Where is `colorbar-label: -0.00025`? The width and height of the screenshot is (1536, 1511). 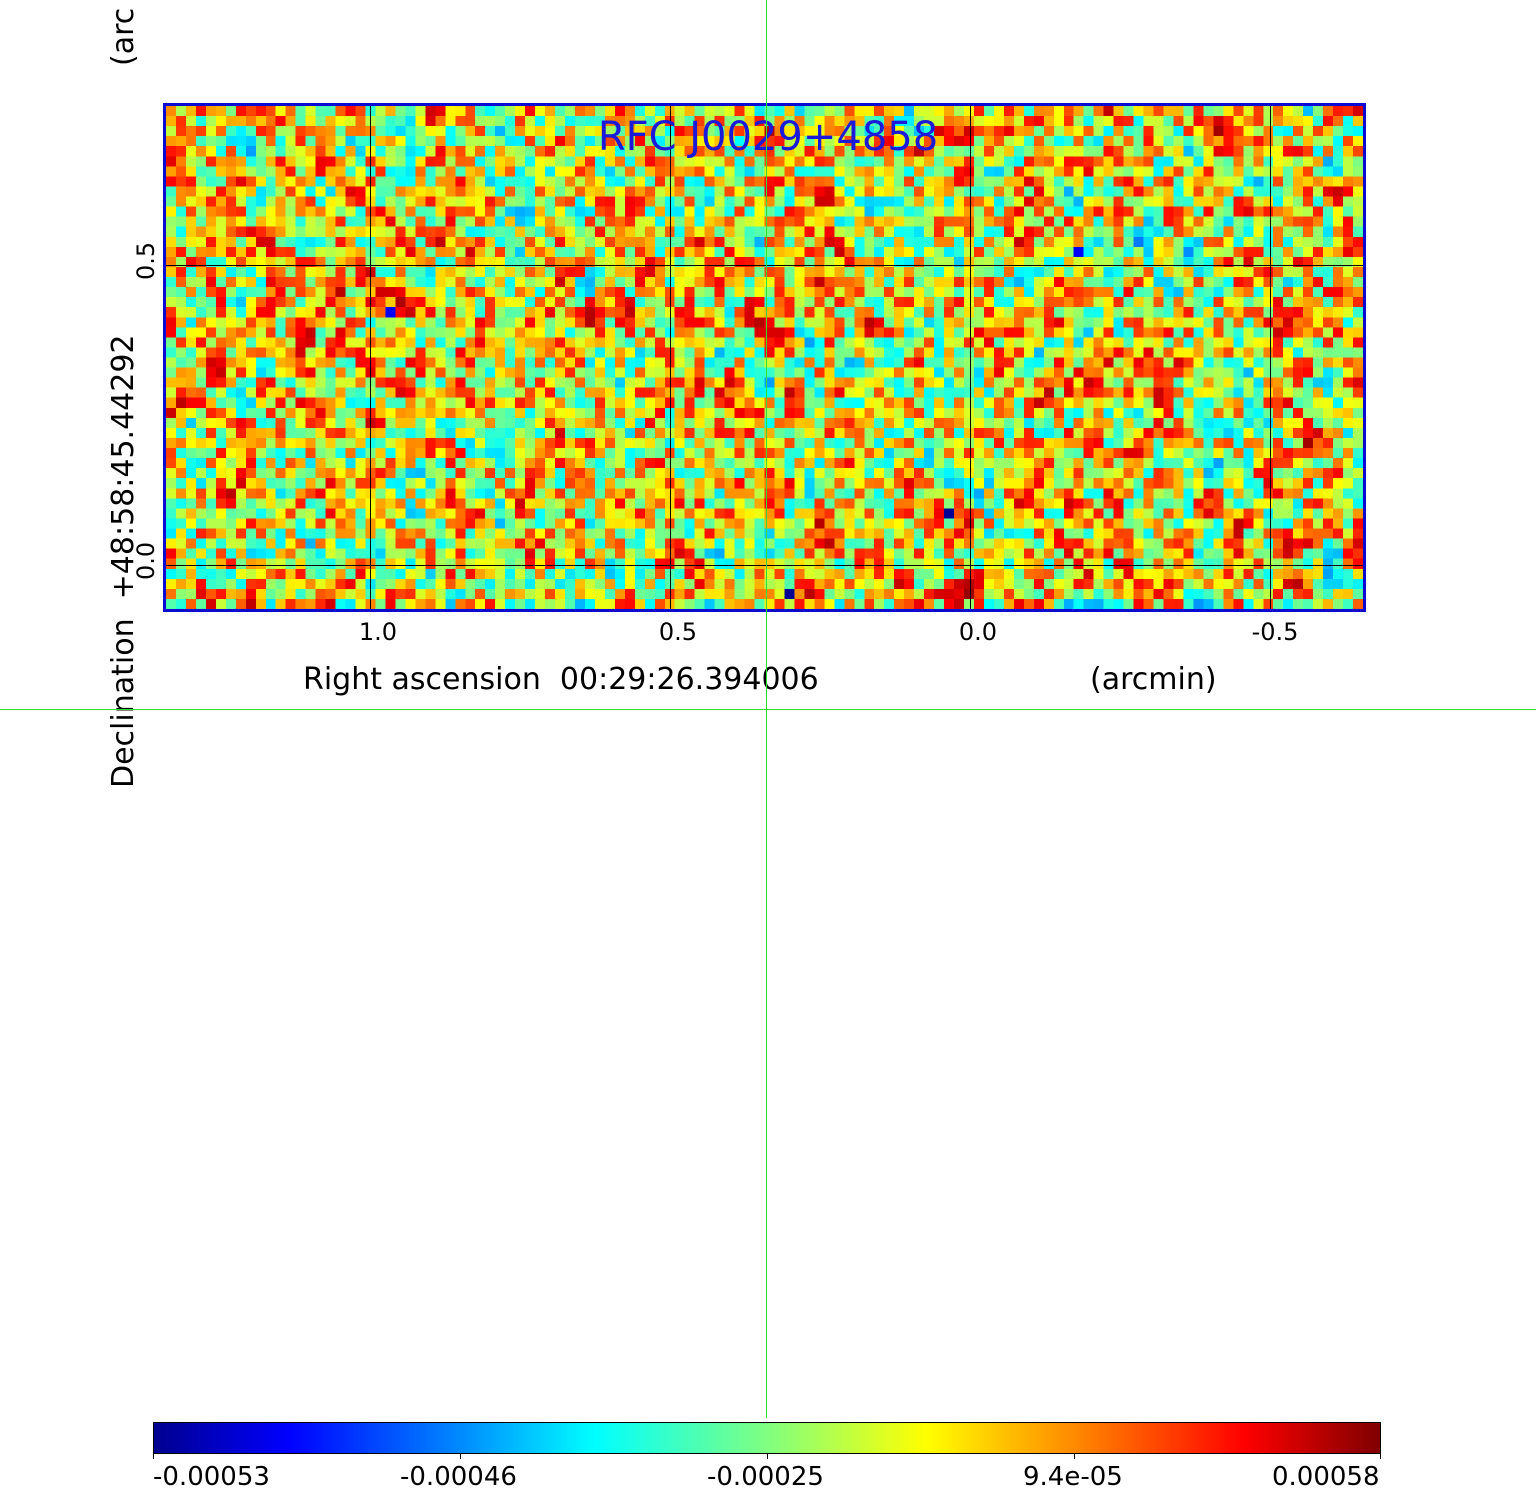
colorbar-label: -0.00025 is located at coordinates (765, 1477).